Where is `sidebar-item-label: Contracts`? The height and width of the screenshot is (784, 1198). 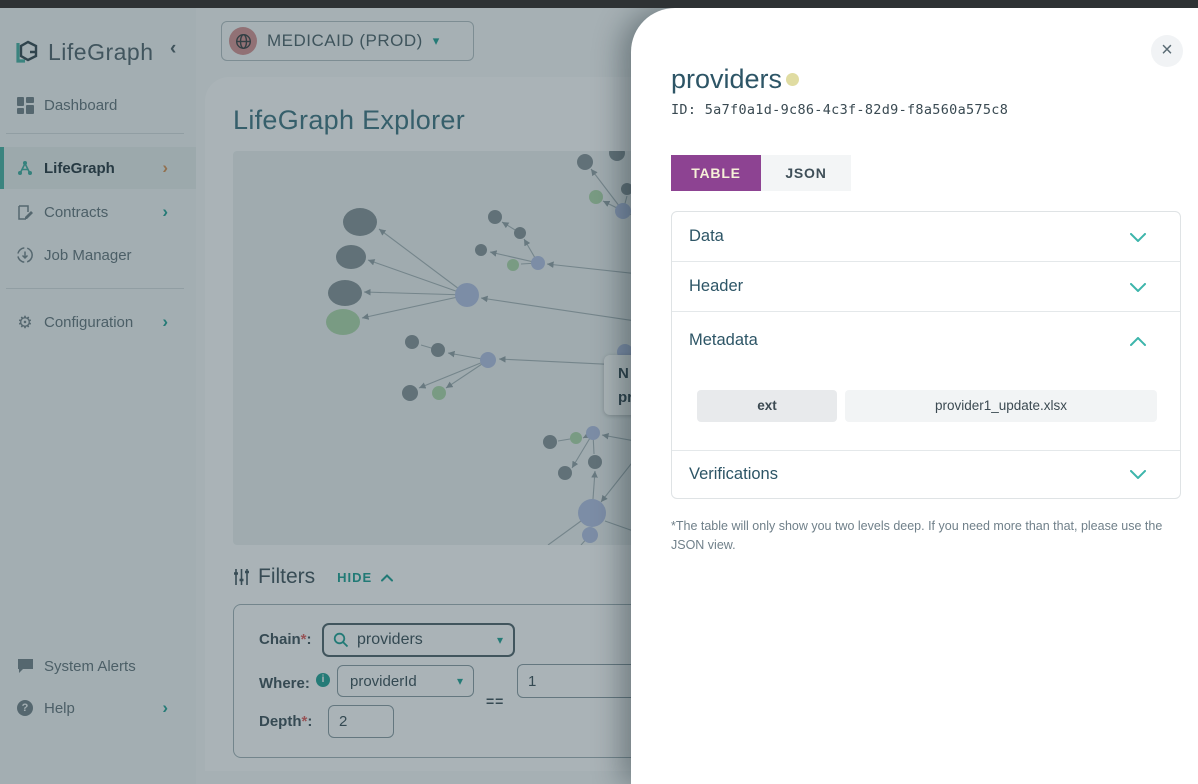 sidebar-item-label: Contracts is located at coordinates (76, 212).